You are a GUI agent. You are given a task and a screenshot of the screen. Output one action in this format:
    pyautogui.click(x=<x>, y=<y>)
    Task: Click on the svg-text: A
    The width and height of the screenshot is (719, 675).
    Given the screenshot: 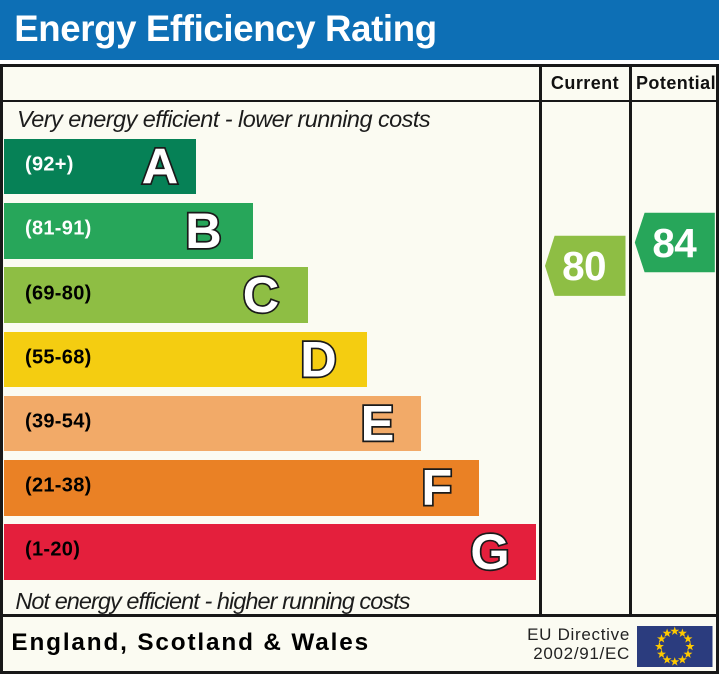 What is the action you would take?
    pyautogui.click(x=160, y=166)
    